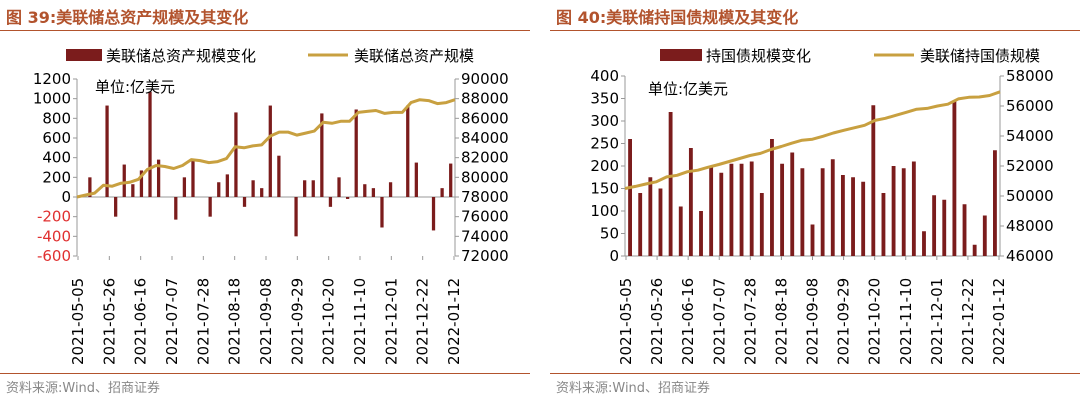 Image resolution: width=1080 pixels, height=400 pixels. What do you see at coordinates (1030, 136) in the screenshot?
I see `right-axis-tick-label: 54000` at bounding box center [1030, 136].